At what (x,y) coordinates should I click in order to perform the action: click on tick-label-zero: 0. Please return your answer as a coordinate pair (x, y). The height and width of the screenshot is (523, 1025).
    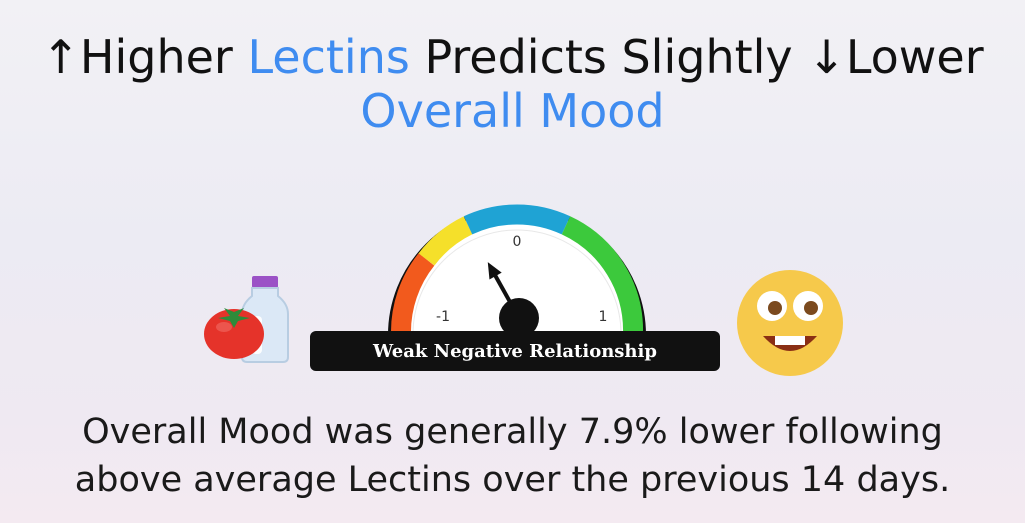
    Looking at the image, I should click on (517, 242).